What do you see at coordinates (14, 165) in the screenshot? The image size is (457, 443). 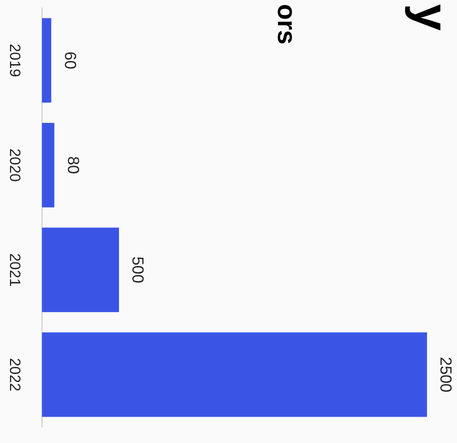 I see `y-tick-label: 2020` at bounding box center [14, 165].